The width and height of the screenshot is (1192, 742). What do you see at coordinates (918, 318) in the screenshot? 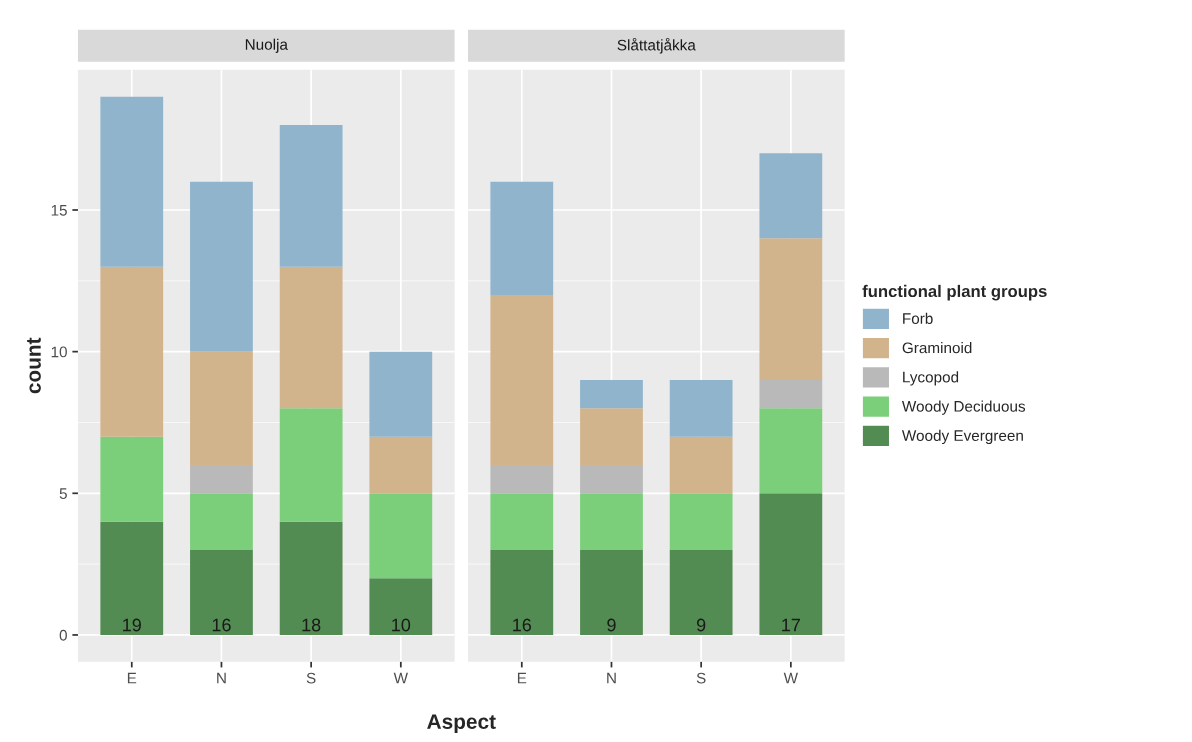
I see `legend-label: Forb` at bounding box center [918, 318].